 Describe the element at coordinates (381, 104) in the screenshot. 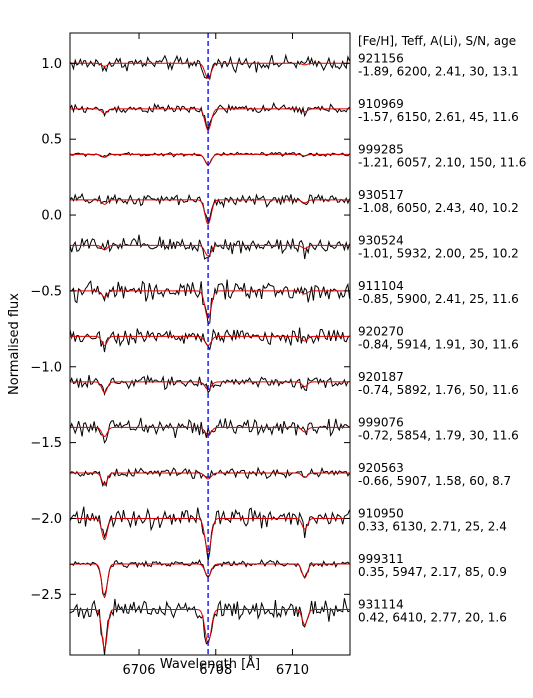

I see `star-id-label: 910969` at that location.